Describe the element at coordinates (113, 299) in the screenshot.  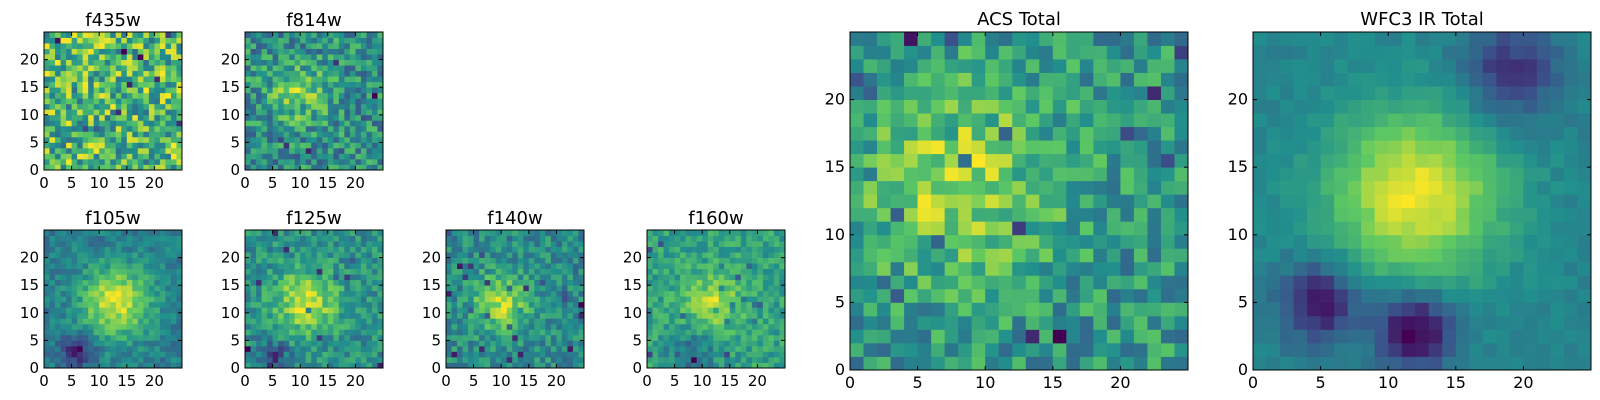
I see `heatmap-cells` at that location.